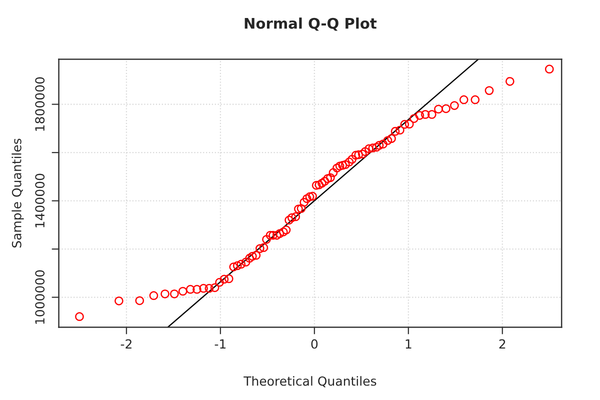 This screenshot has width=600, height=400. I want to click on y-tick-label: 1400000, so click(40, 201).